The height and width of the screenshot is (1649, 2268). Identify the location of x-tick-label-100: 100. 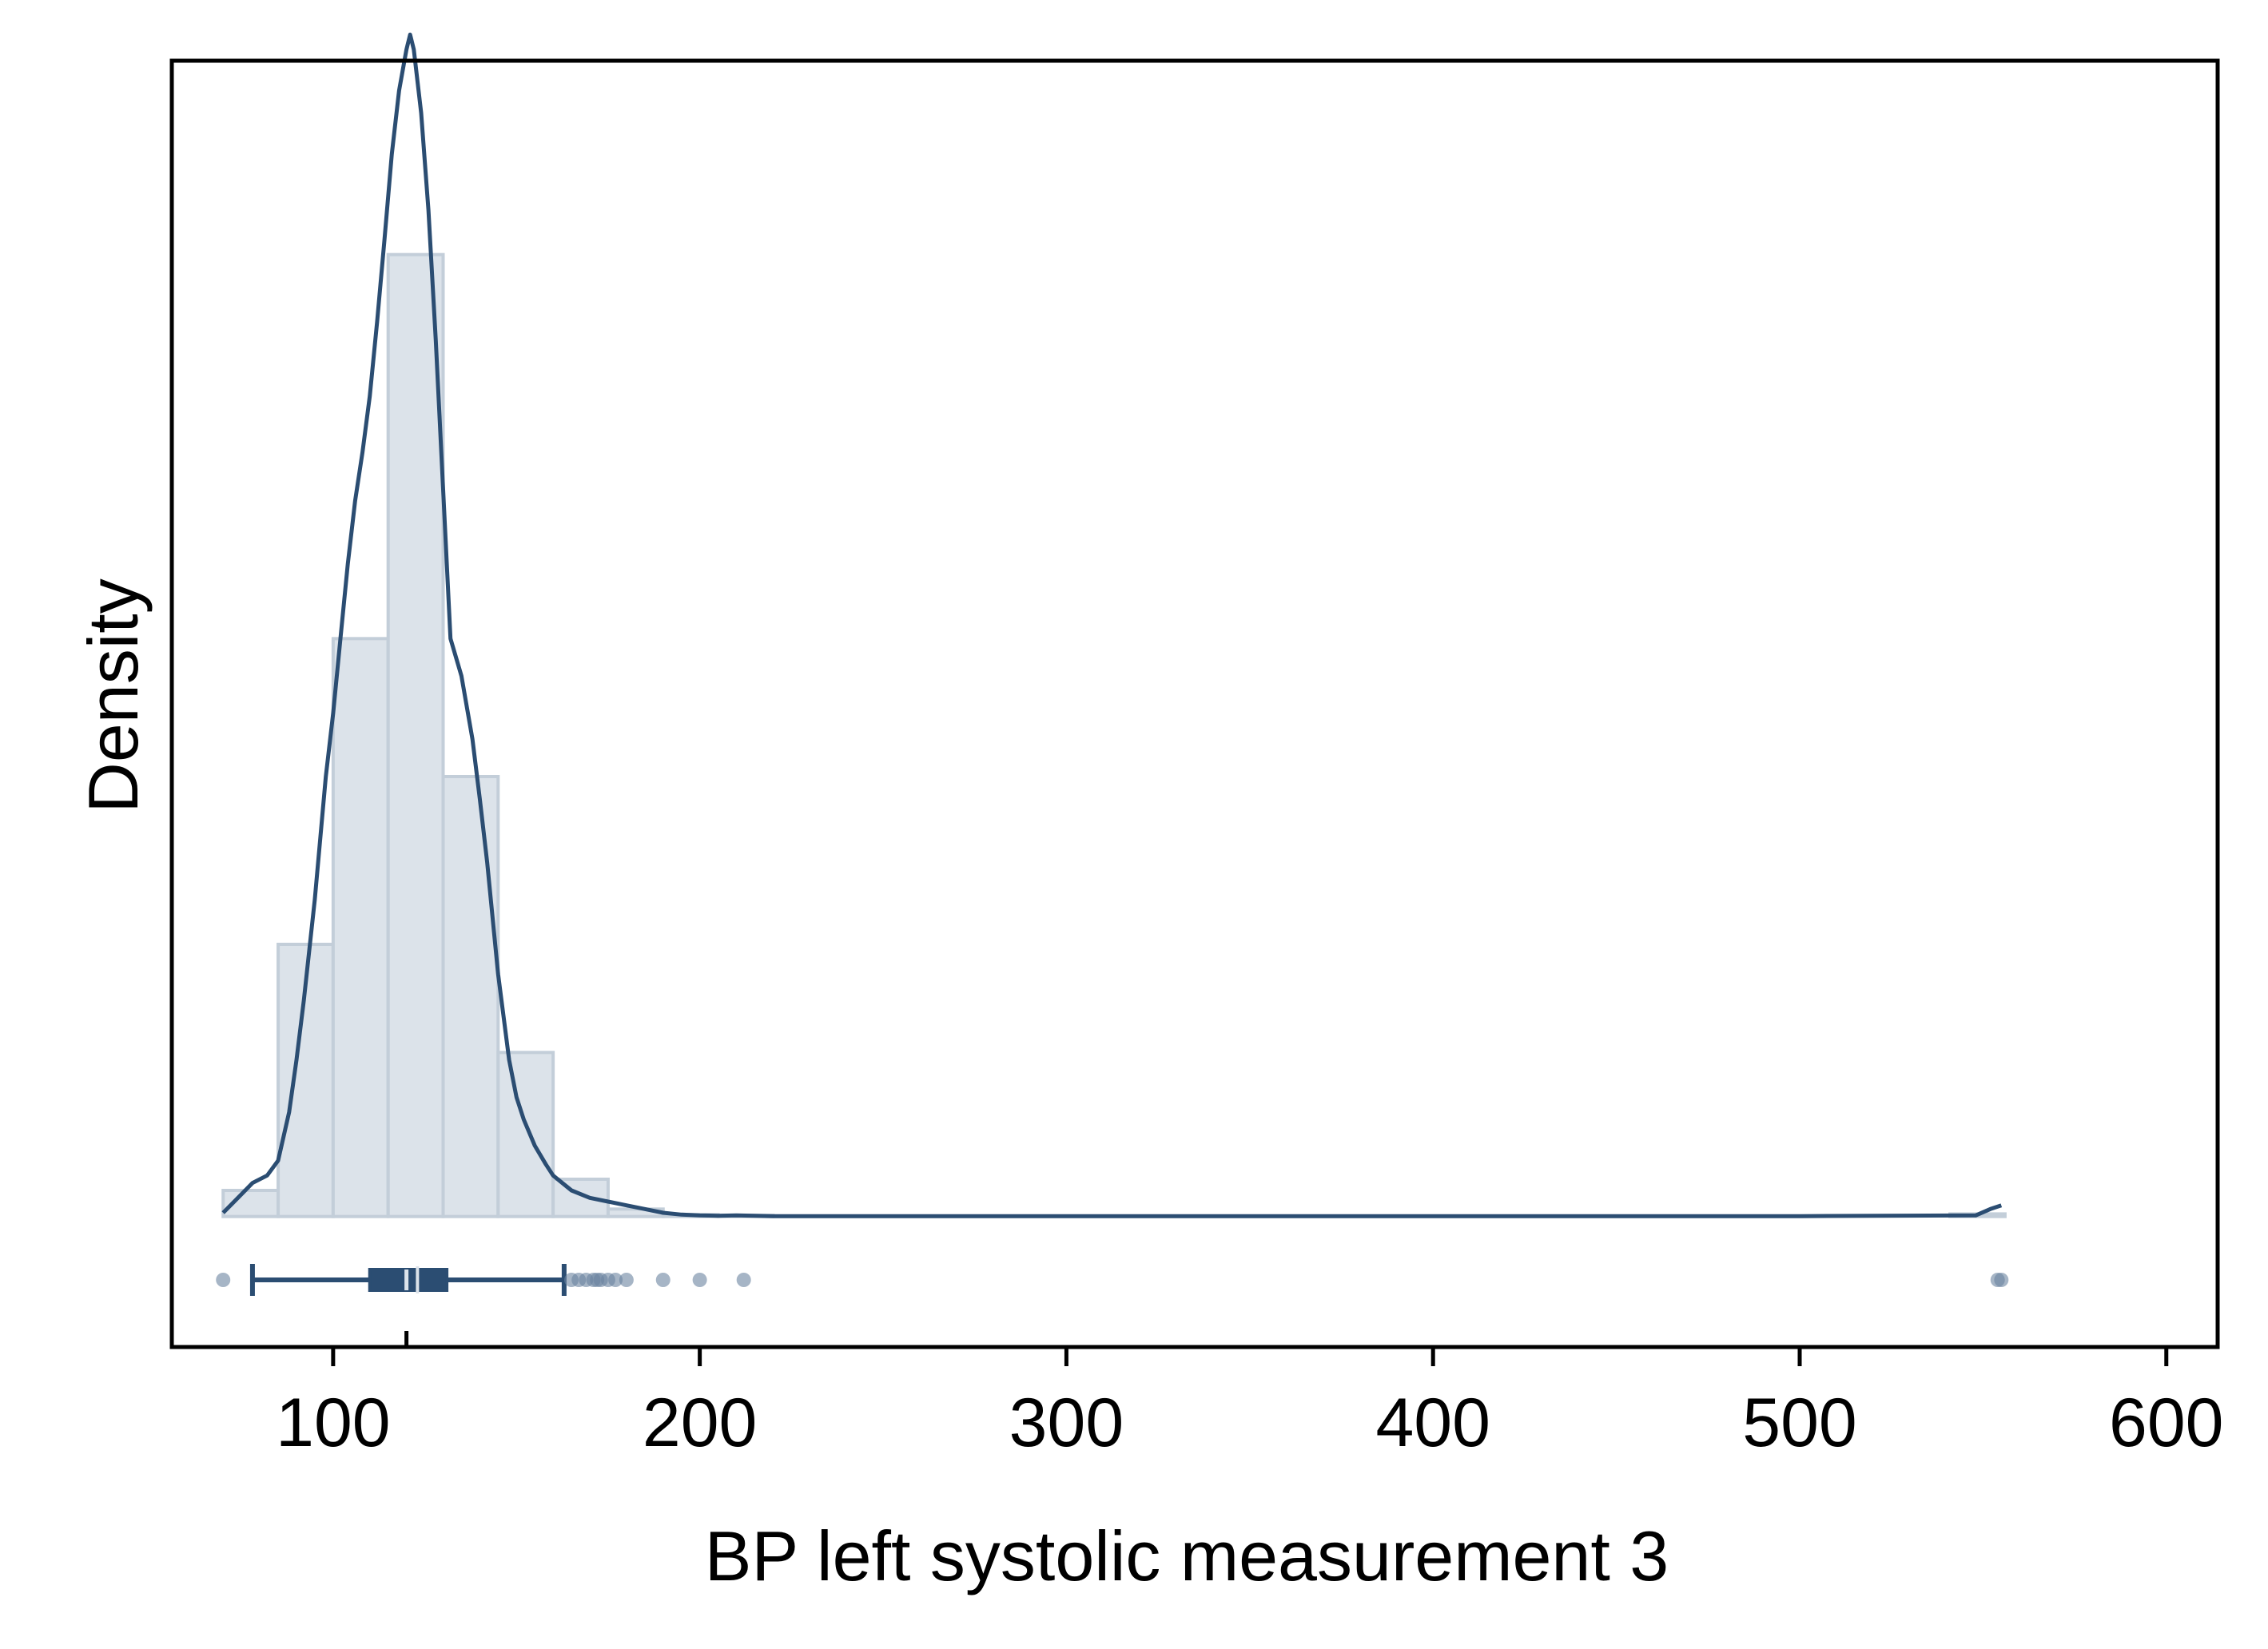
(333, 1423).